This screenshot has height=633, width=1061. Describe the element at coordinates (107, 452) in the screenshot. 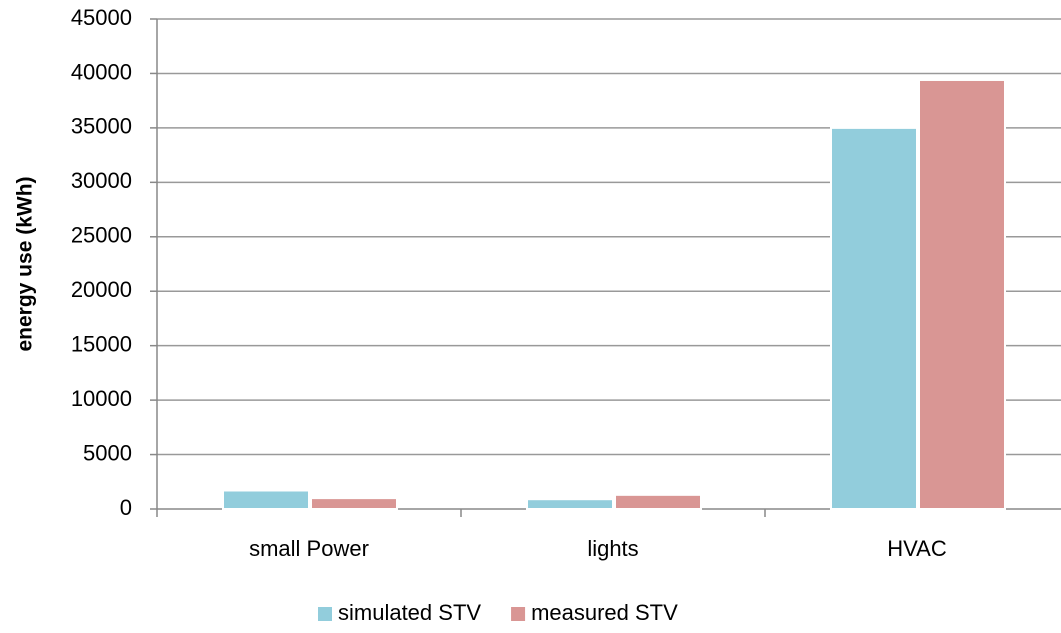

I see `y-tick-label: 5000` at that location.